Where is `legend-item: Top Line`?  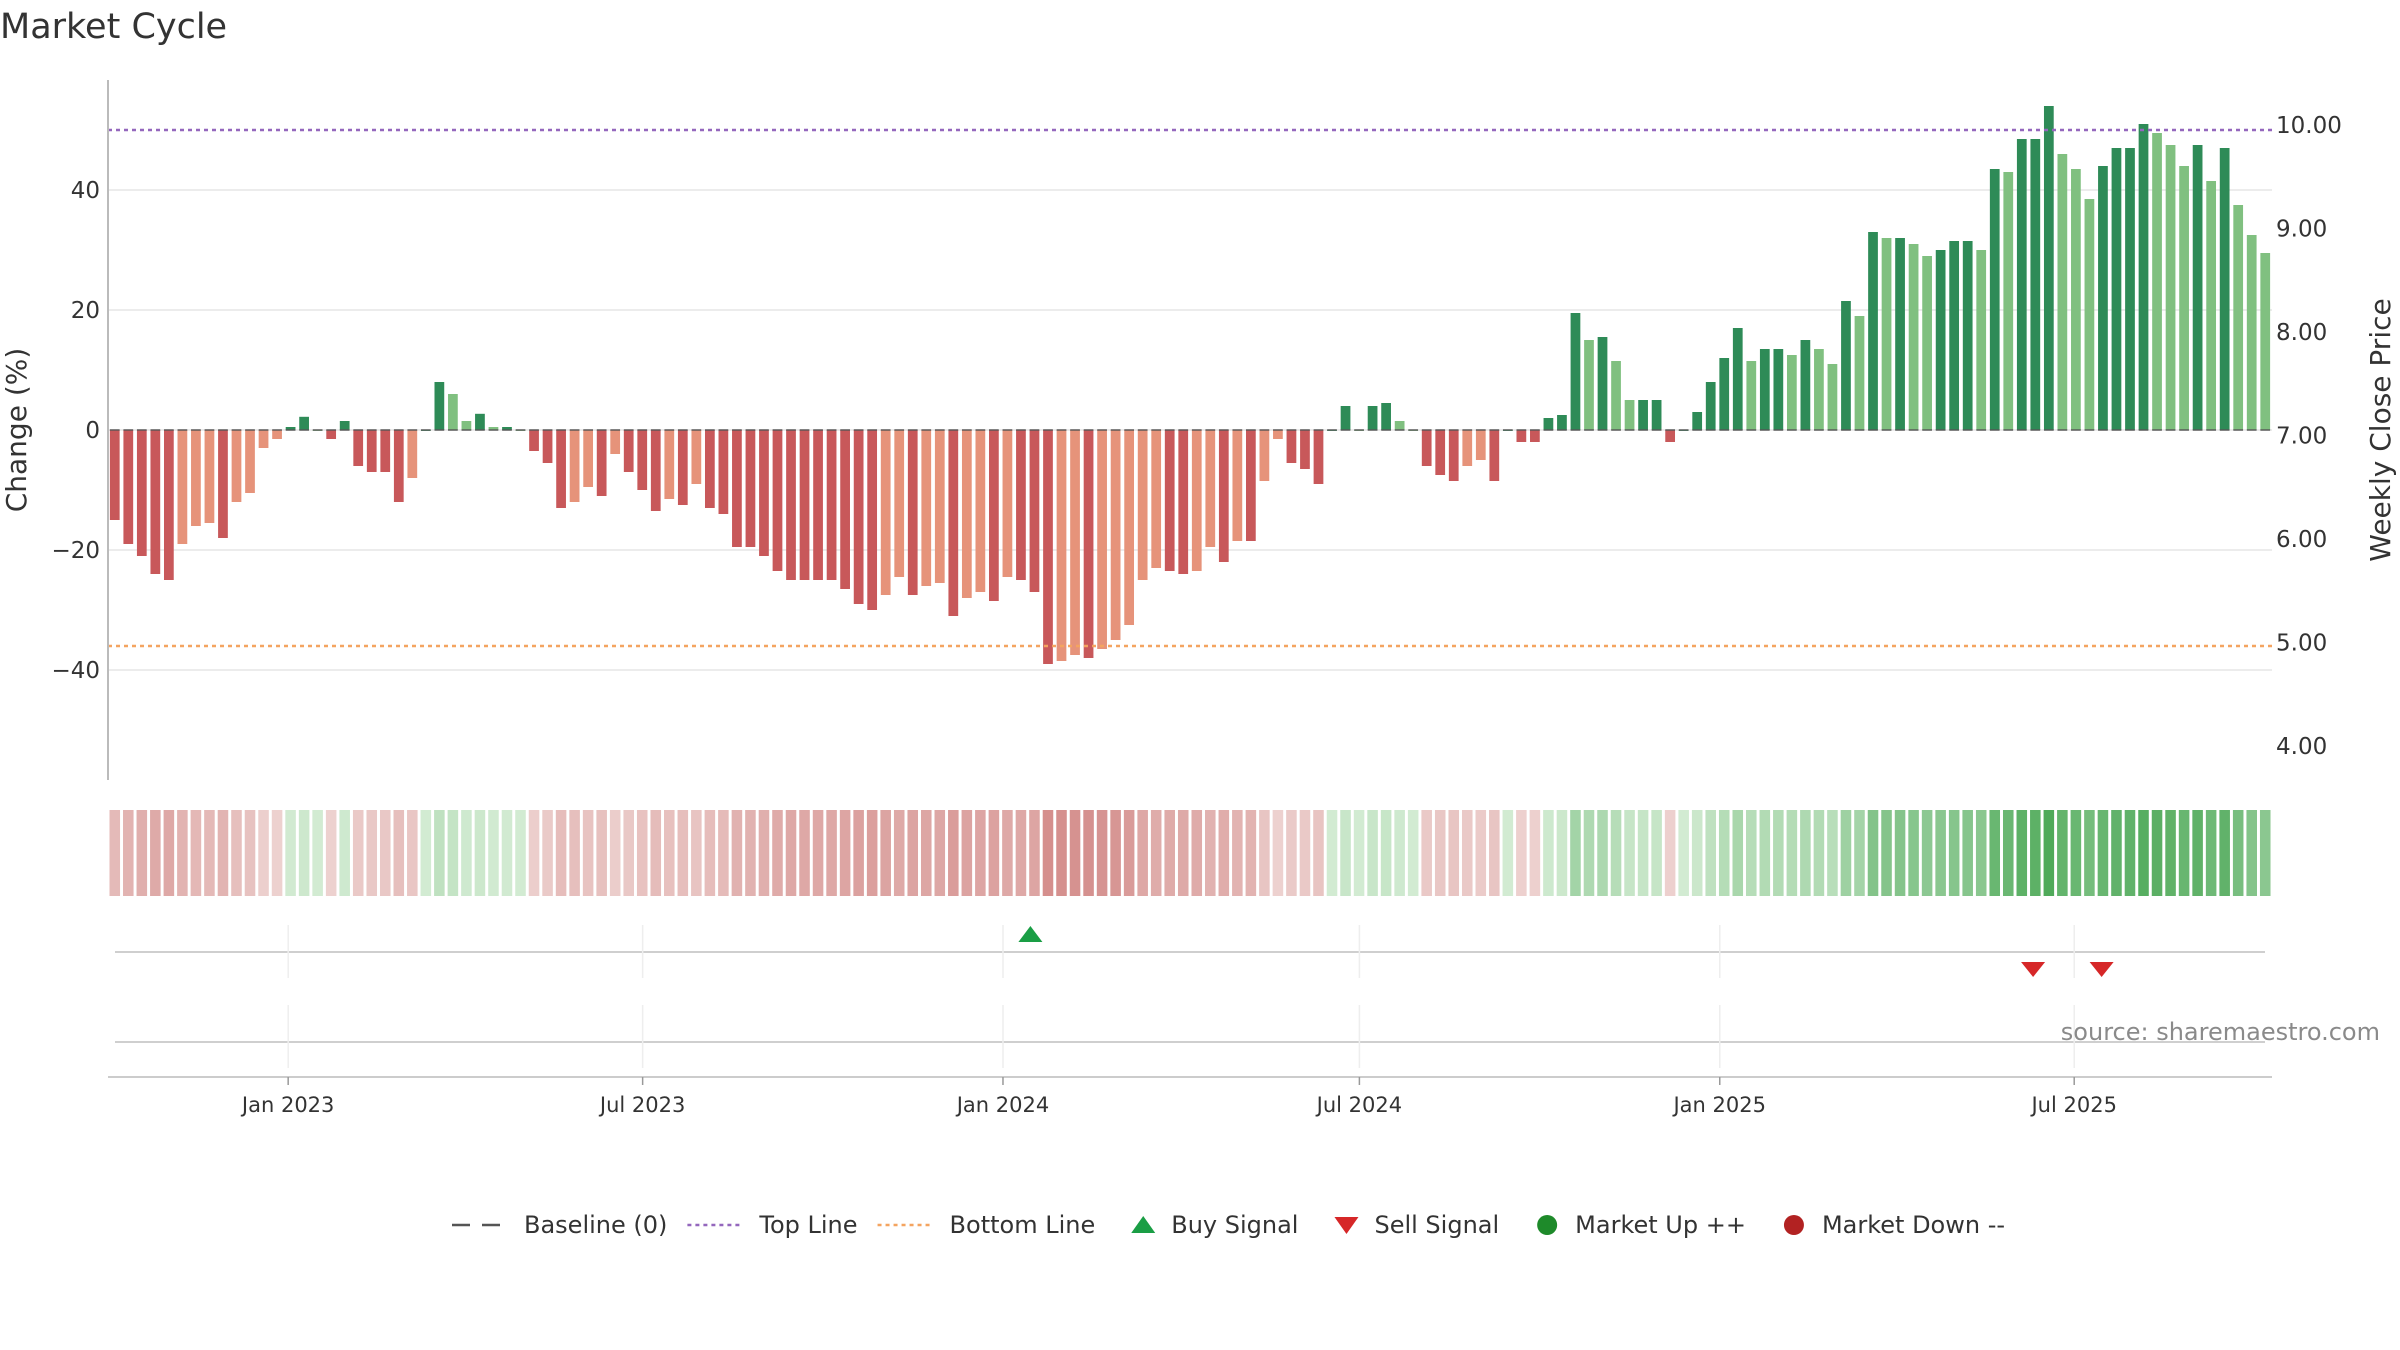 legend-item: Top Line is located at coordinates (772, 1225).